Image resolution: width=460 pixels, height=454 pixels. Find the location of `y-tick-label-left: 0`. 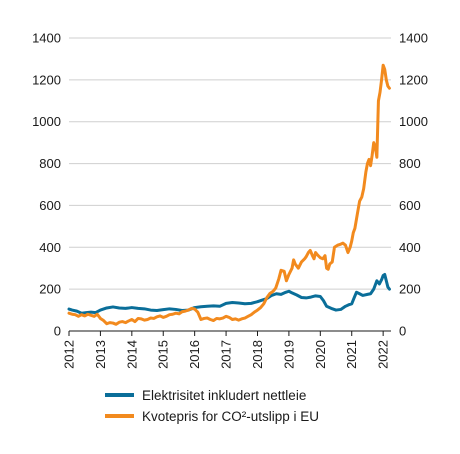

y-tick-label-left: 0 is located at coordinates (57, 331).